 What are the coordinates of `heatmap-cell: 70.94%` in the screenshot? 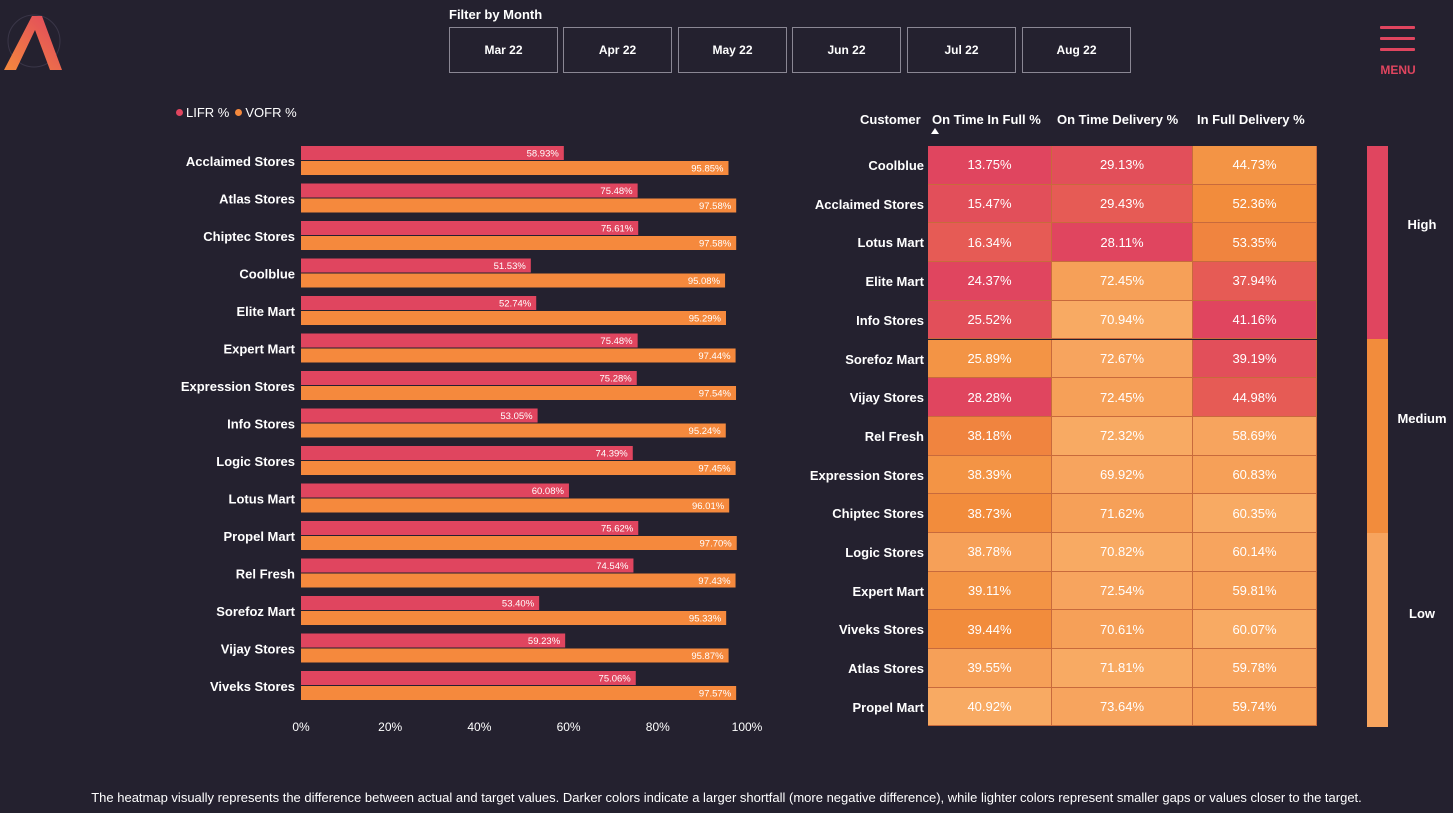 It's located at (1122, 320).